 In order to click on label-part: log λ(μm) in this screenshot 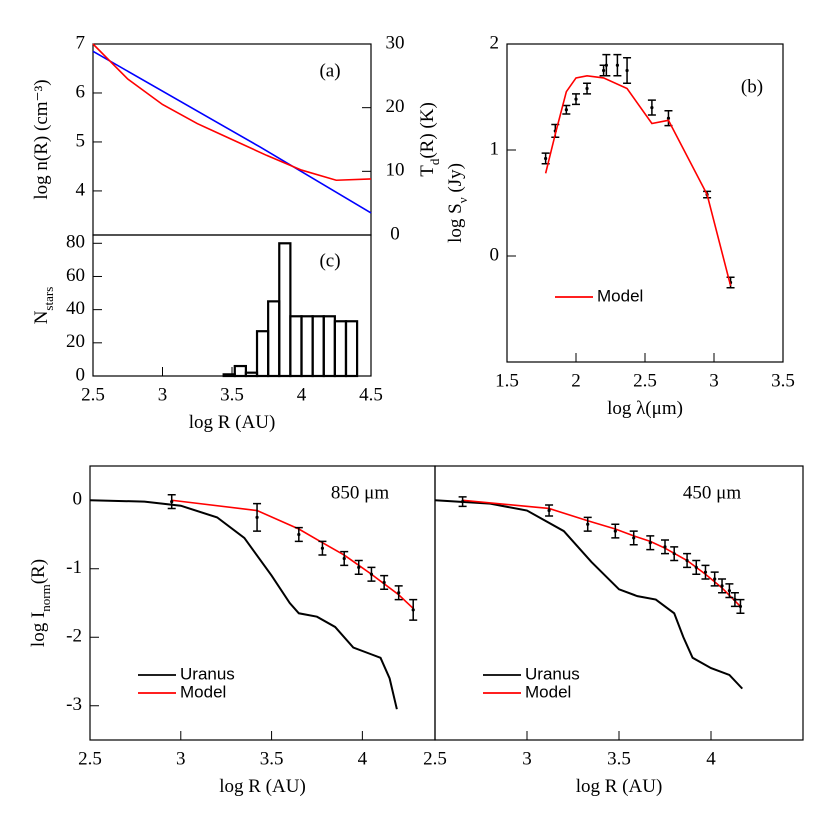, I will do `click(645, 408)`.